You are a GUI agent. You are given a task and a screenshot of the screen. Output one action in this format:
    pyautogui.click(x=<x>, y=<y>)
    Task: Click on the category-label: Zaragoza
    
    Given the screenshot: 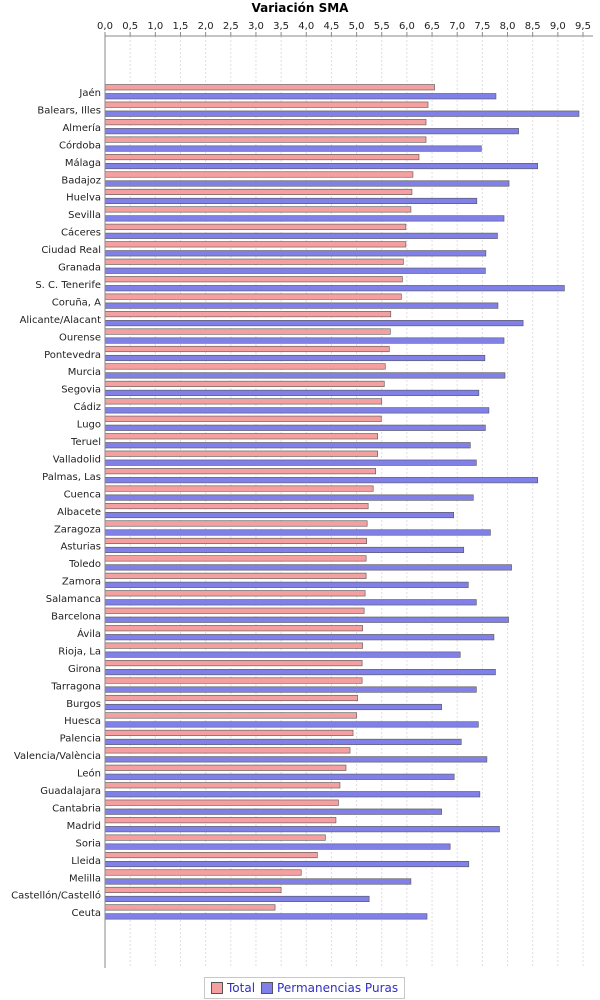 What is the action you would take?
    pyautogui.click(x=77, y=529)
    